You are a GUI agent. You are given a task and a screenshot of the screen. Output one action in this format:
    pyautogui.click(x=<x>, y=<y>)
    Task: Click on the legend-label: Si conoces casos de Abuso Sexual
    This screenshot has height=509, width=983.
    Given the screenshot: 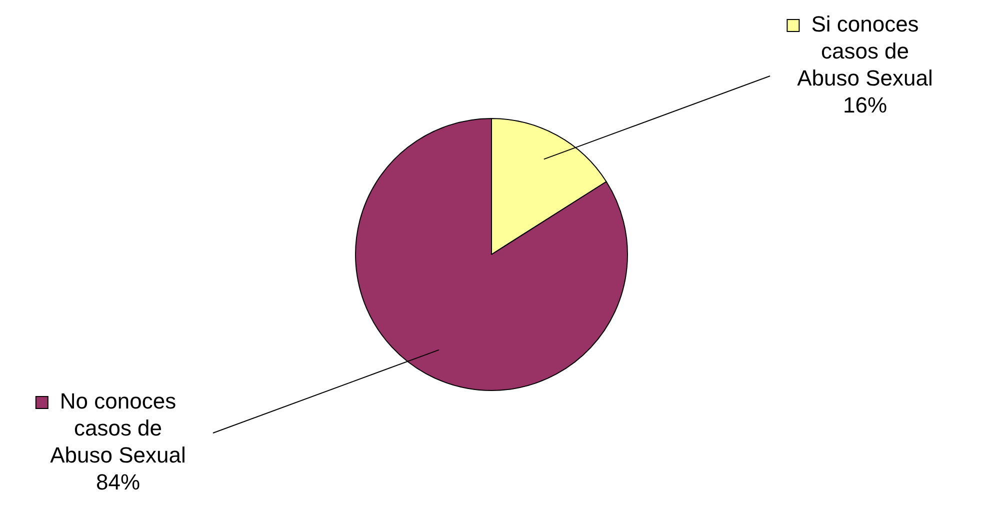 What is the action you would take?
    pyautogui.click(x=865, y=51)
    